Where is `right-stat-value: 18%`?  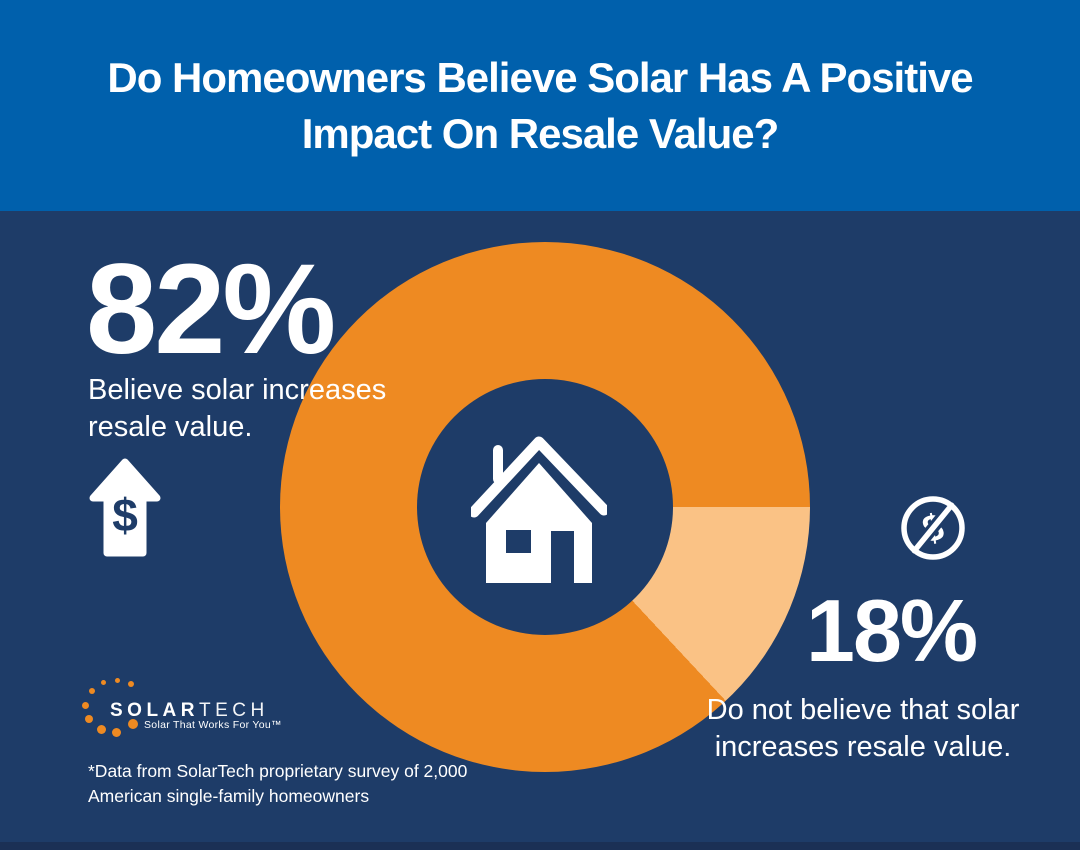
right-stat-value: 18% is located at coordinates (892, 630).